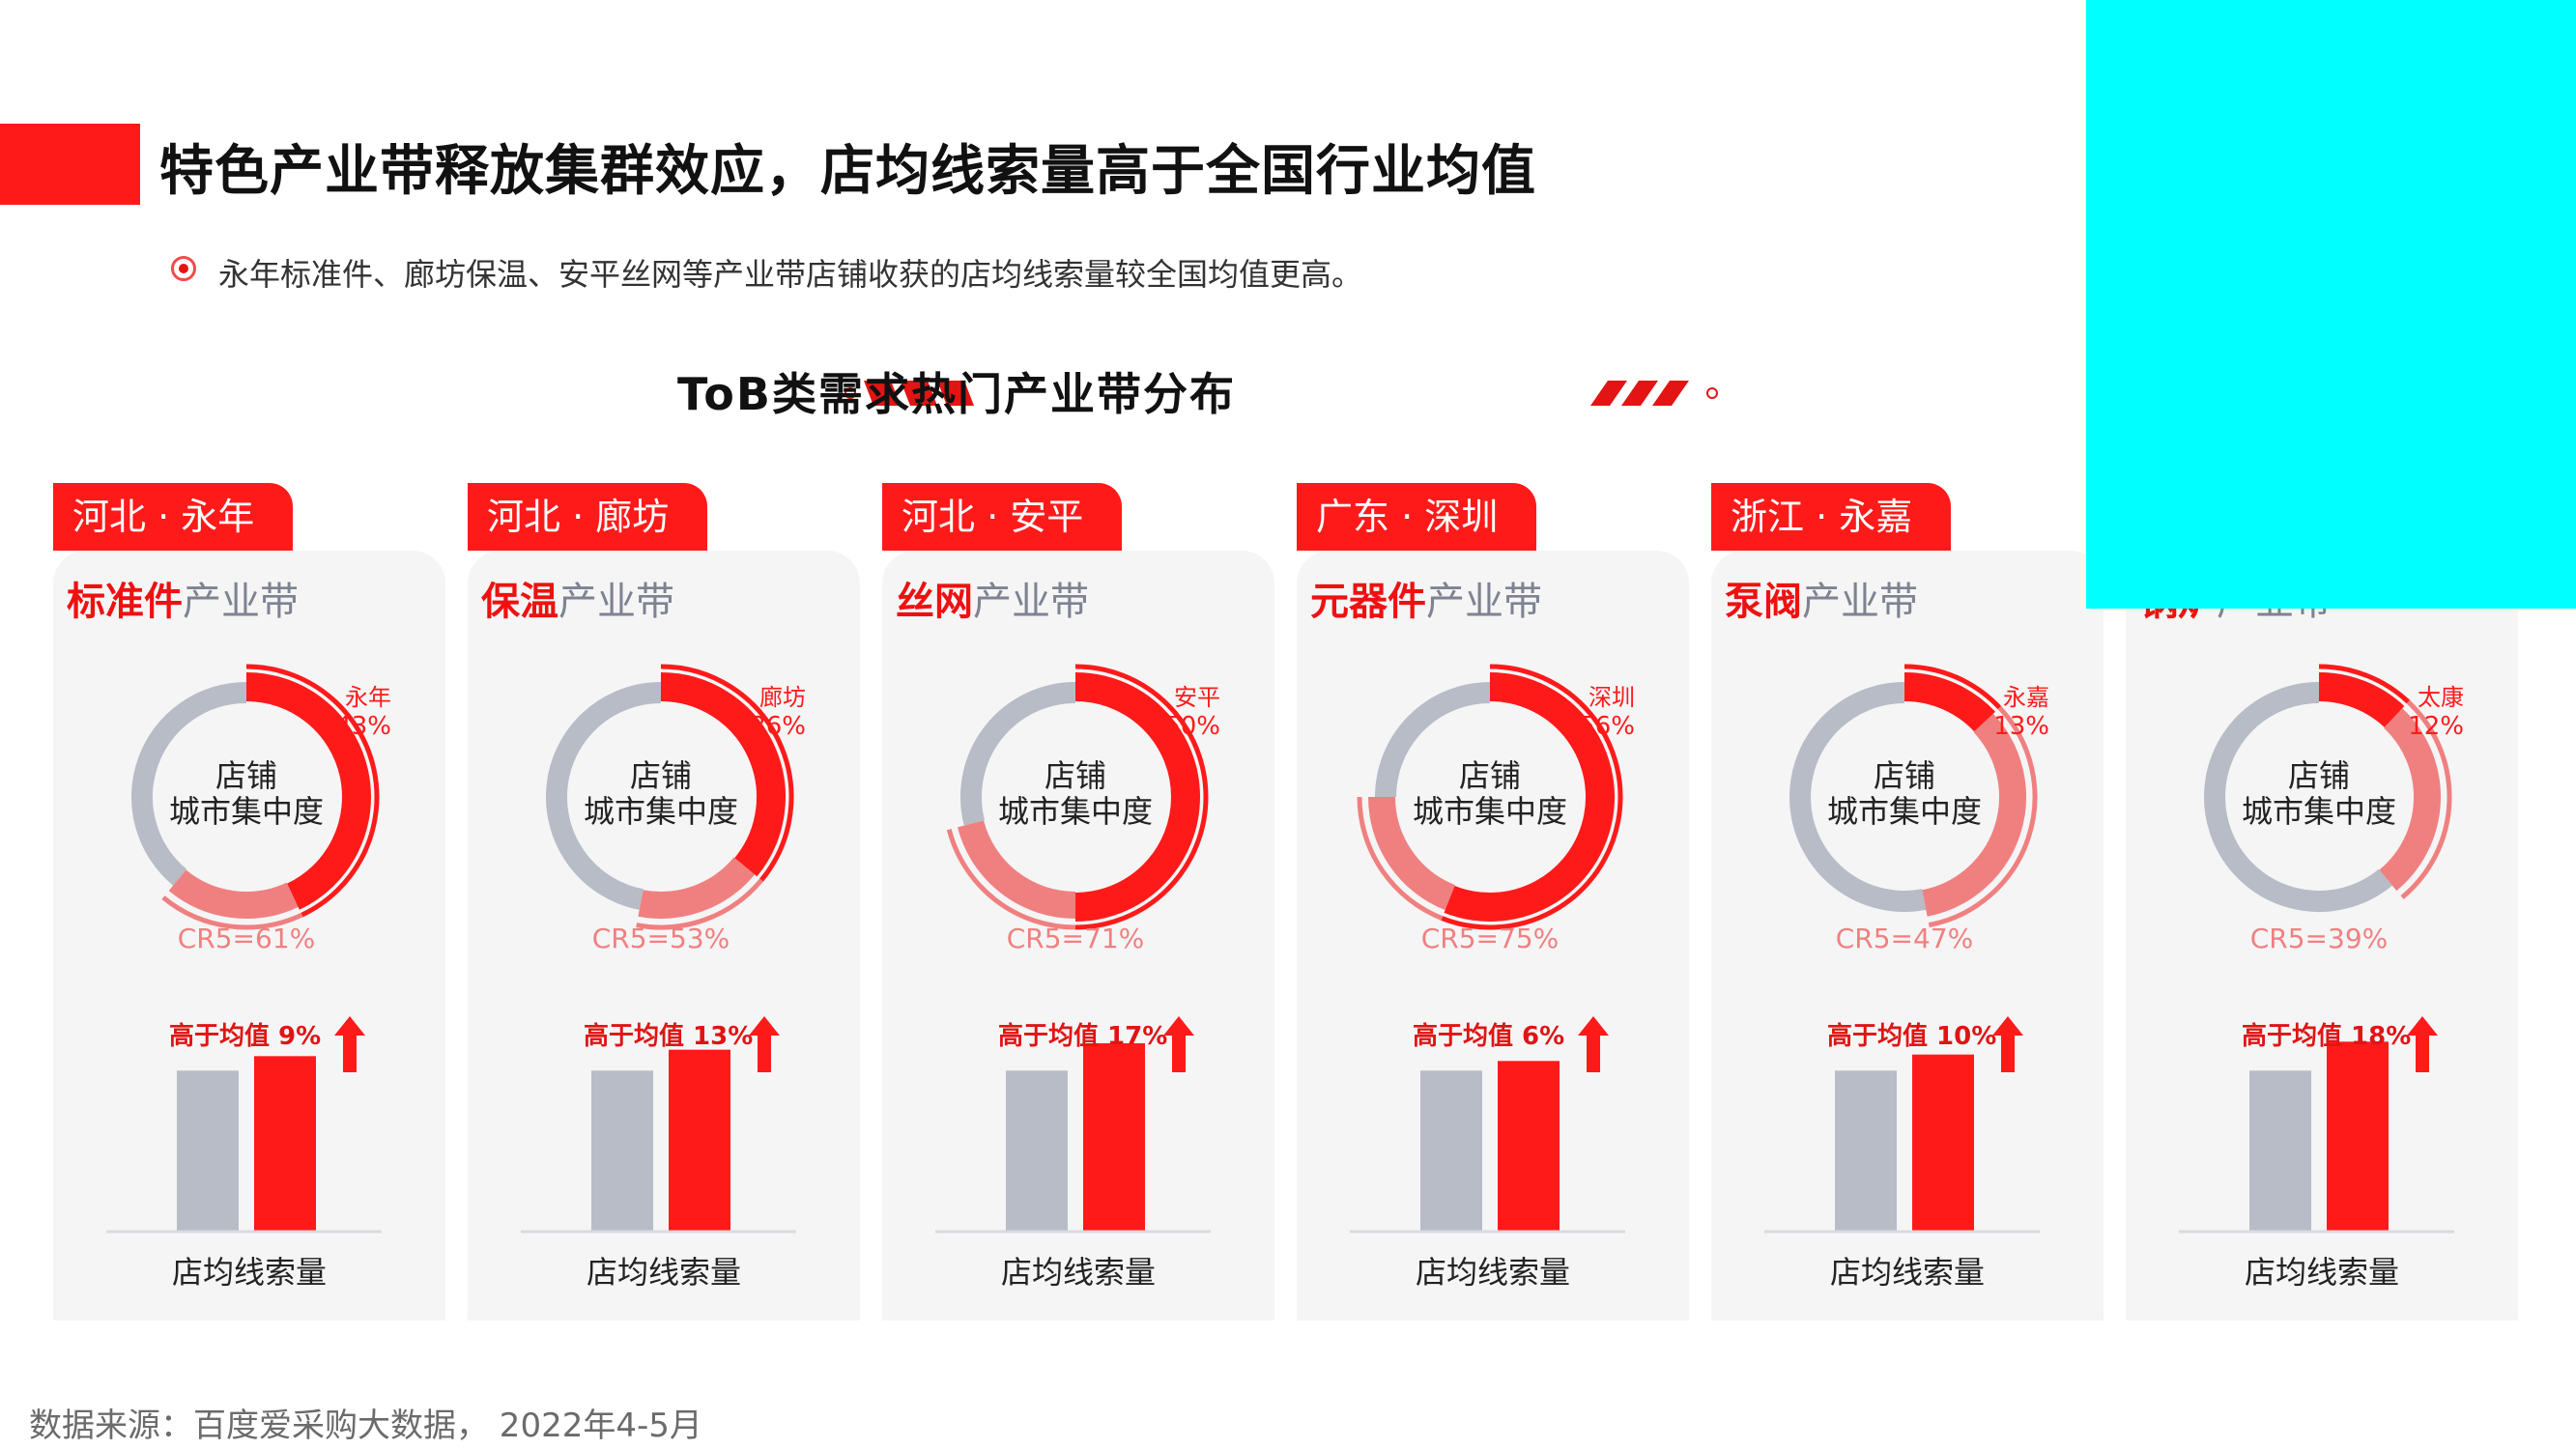  What do you see at coordinates (1368, 602) in the screenshot?
I see `industry-name: 元器件` at bounding box center [1368, 602].